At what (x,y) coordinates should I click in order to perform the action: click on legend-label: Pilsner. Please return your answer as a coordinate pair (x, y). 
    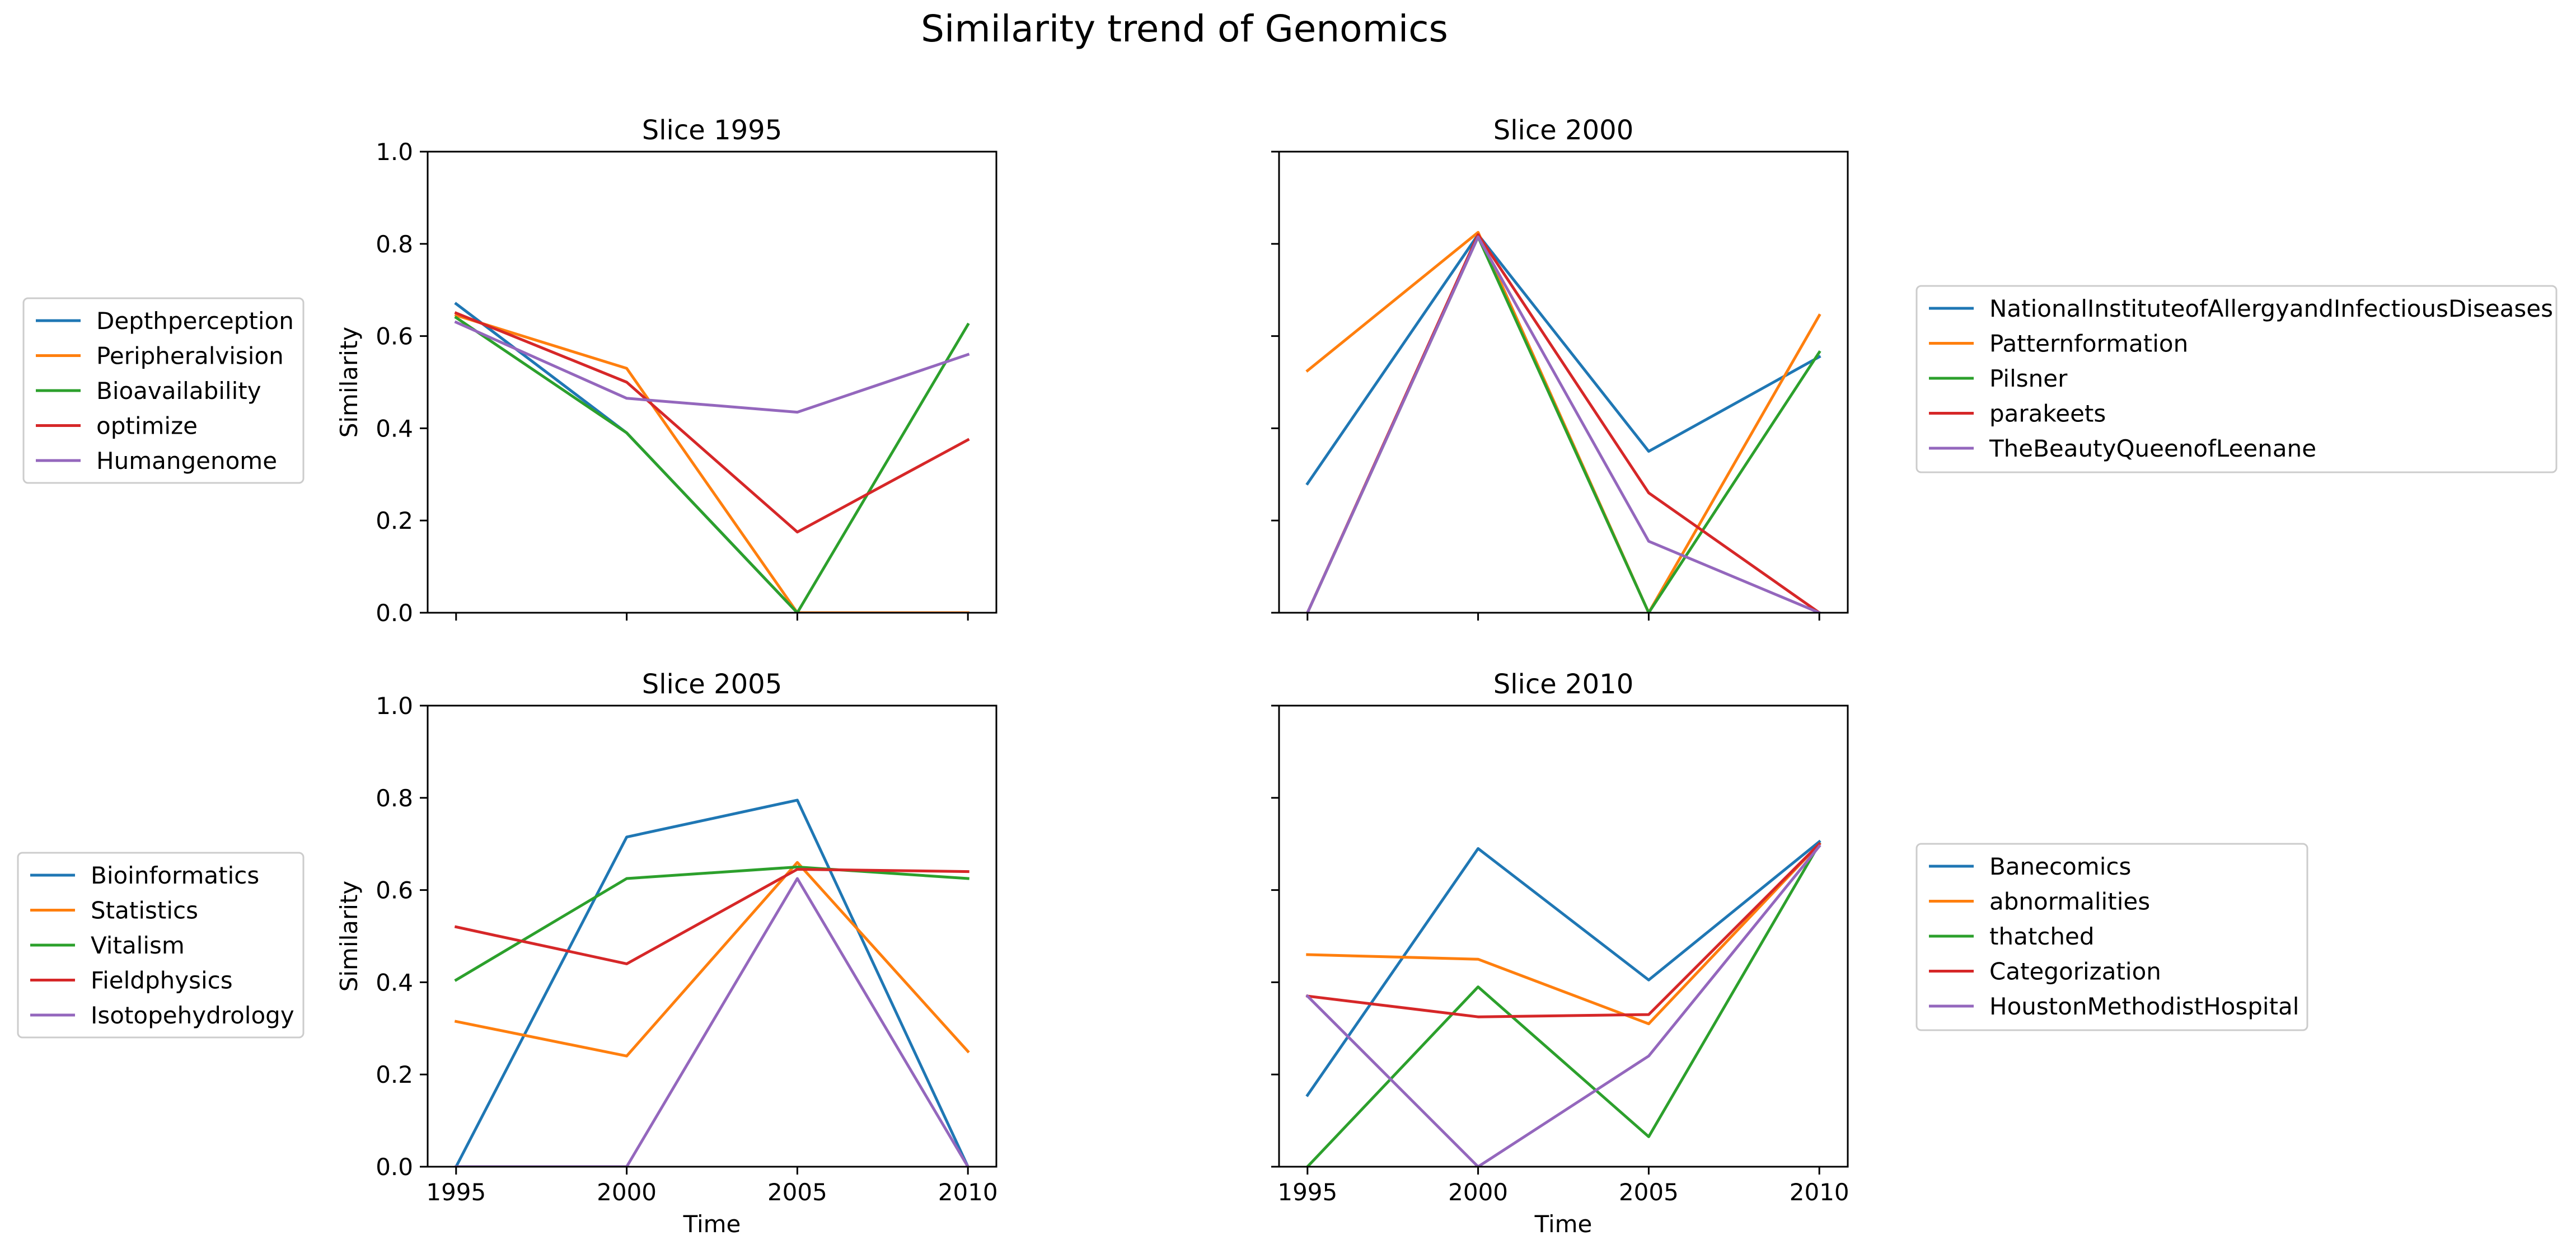
    Looking at the image, I should click on (2029, 378).